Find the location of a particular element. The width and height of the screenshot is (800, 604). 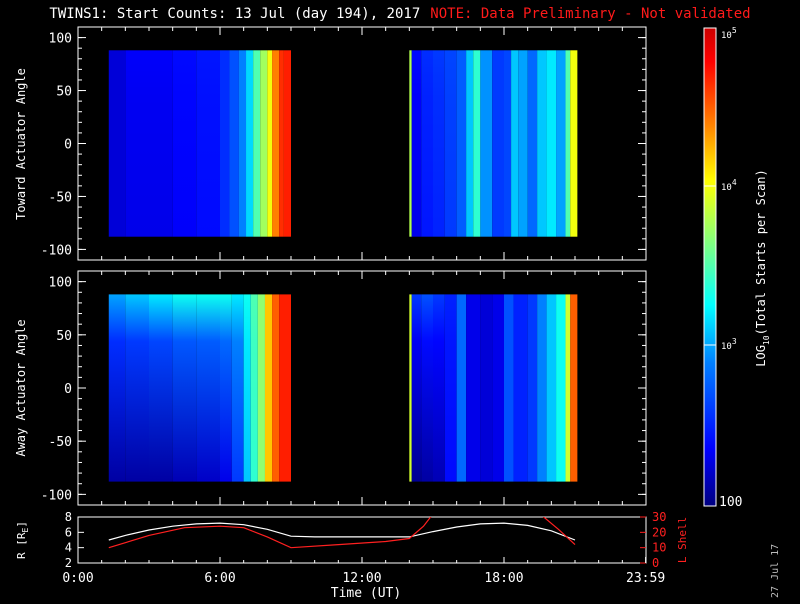

r-ytick-label: 4 is located at coordinates (68, 548).